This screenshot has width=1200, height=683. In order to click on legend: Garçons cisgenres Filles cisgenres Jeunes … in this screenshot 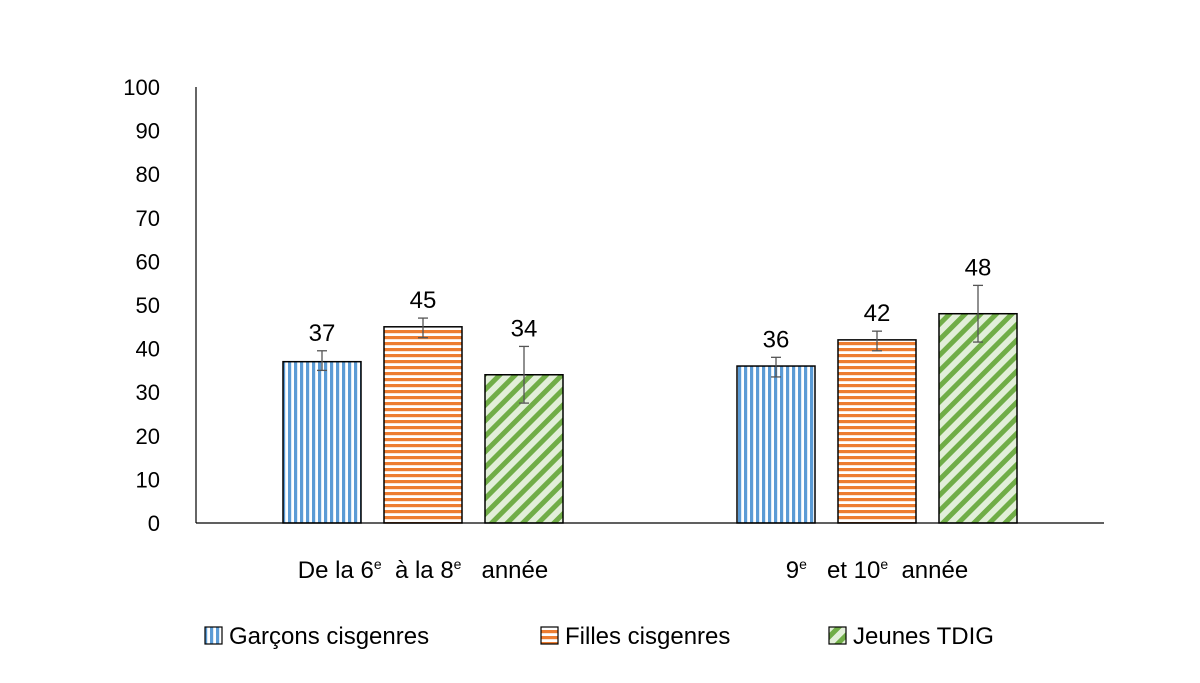, I will do `click(599, 636)`.